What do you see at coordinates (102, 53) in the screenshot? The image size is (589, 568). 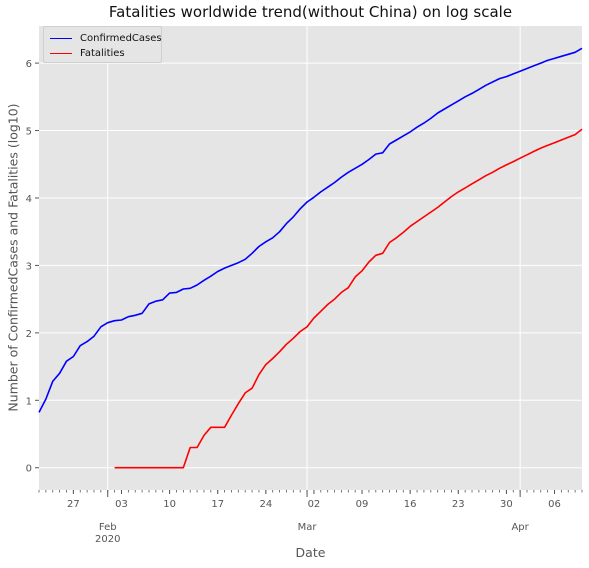 I see `legend-label-fatalities: Fatalities` at bounding box center [102, 53].